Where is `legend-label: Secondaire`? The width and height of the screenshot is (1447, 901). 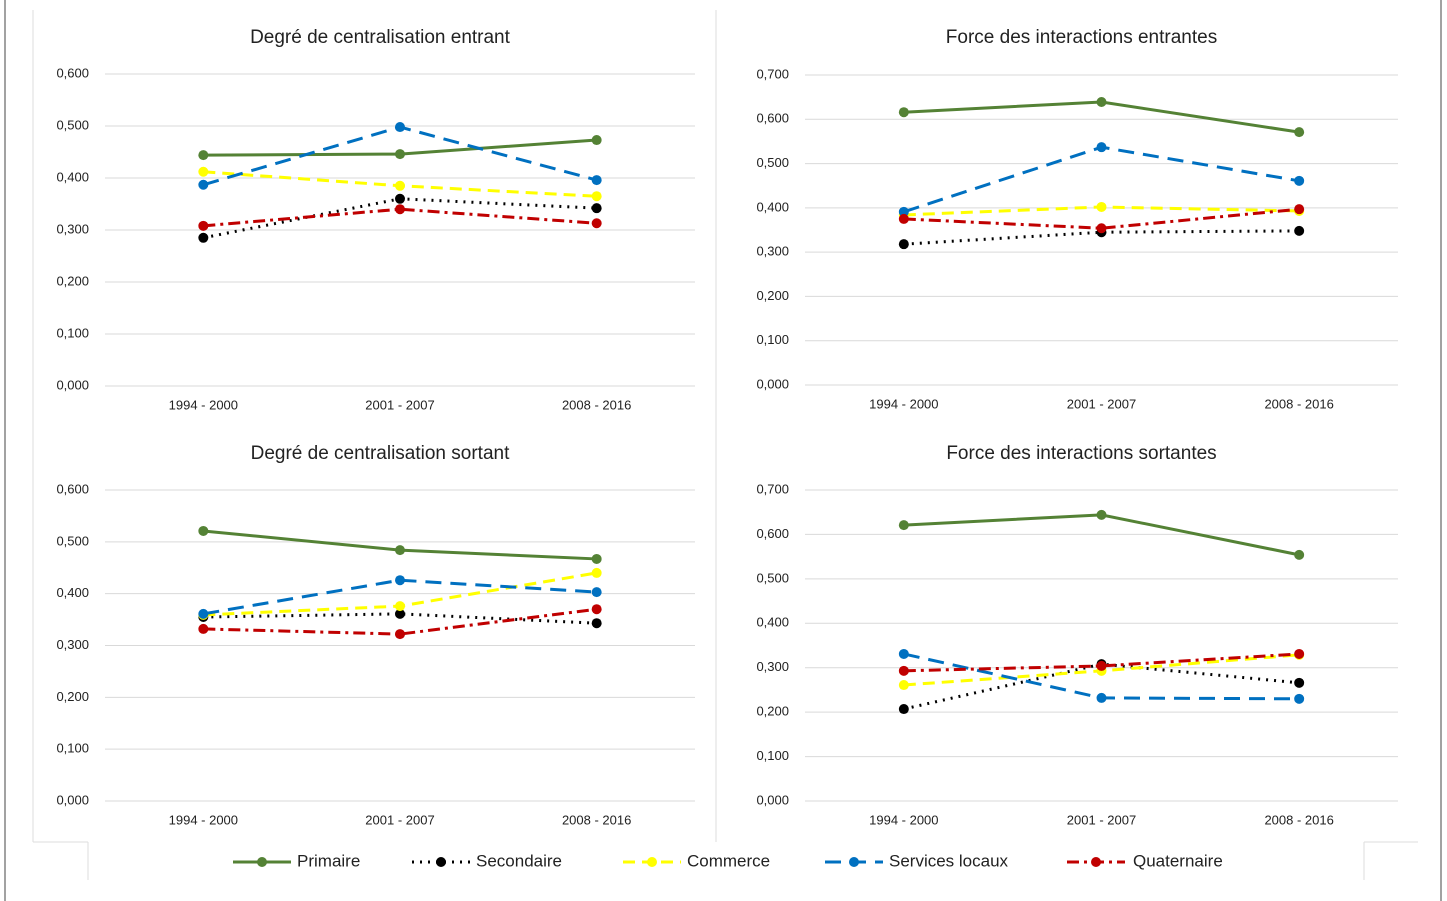 legend-label: Secondaire is located at coordinates (519, 860).